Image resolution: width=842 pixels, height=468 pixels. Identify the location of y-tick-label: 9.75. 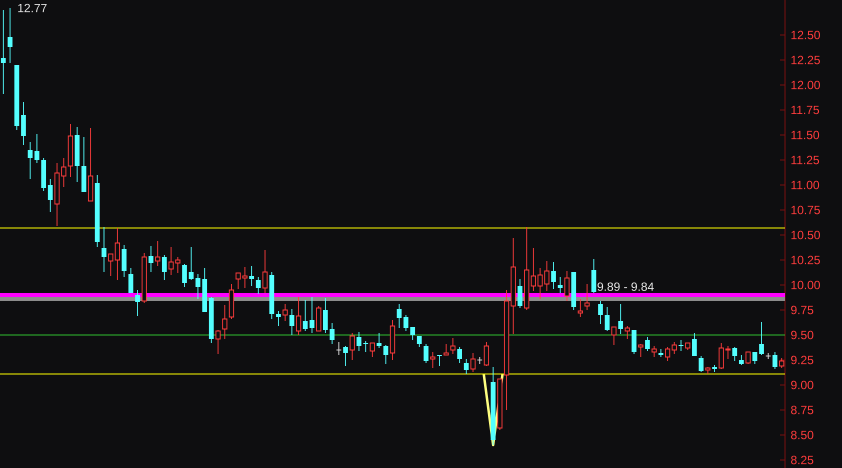
(802, 310).